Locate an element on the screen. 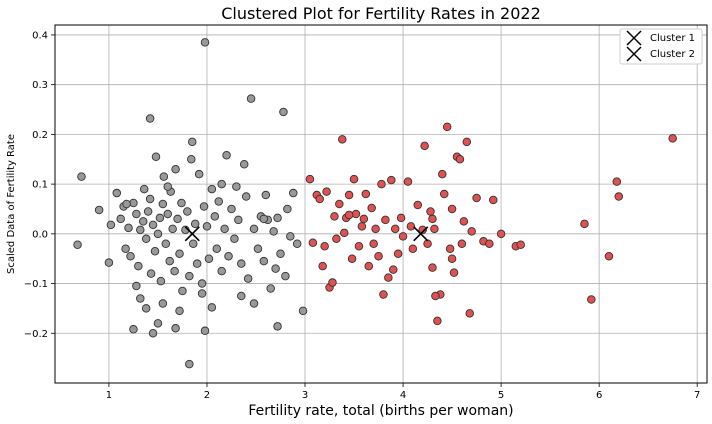 The width and height of the screenshot is (712, 424). x-tick-label: 5 is located at coordinates (501, 395).